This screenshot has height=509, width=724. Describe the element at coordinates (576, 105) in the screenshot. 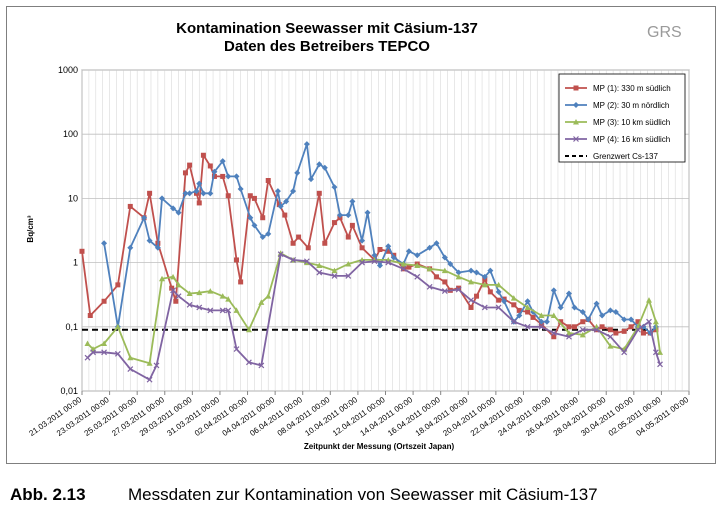

I see `legend-swatch-marker` at that location.